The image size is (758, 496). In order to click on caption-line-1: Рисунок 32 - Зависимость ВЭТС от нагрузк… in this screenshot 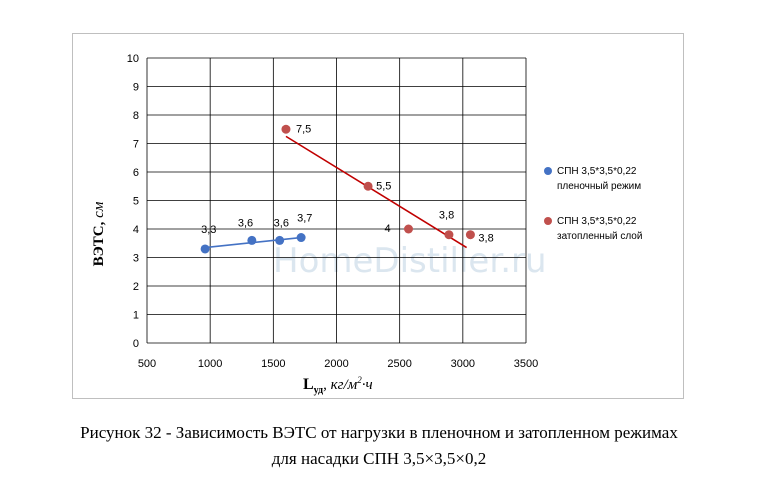, I will do `click(379, 432)`.